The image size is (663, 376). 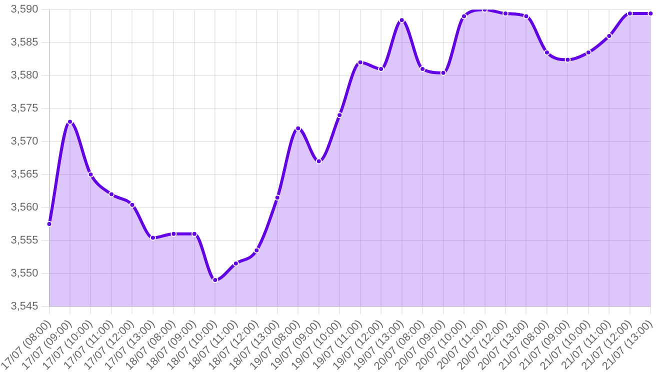 I want to click on y-tick-label: 3,580, so click(x=24, y=76).